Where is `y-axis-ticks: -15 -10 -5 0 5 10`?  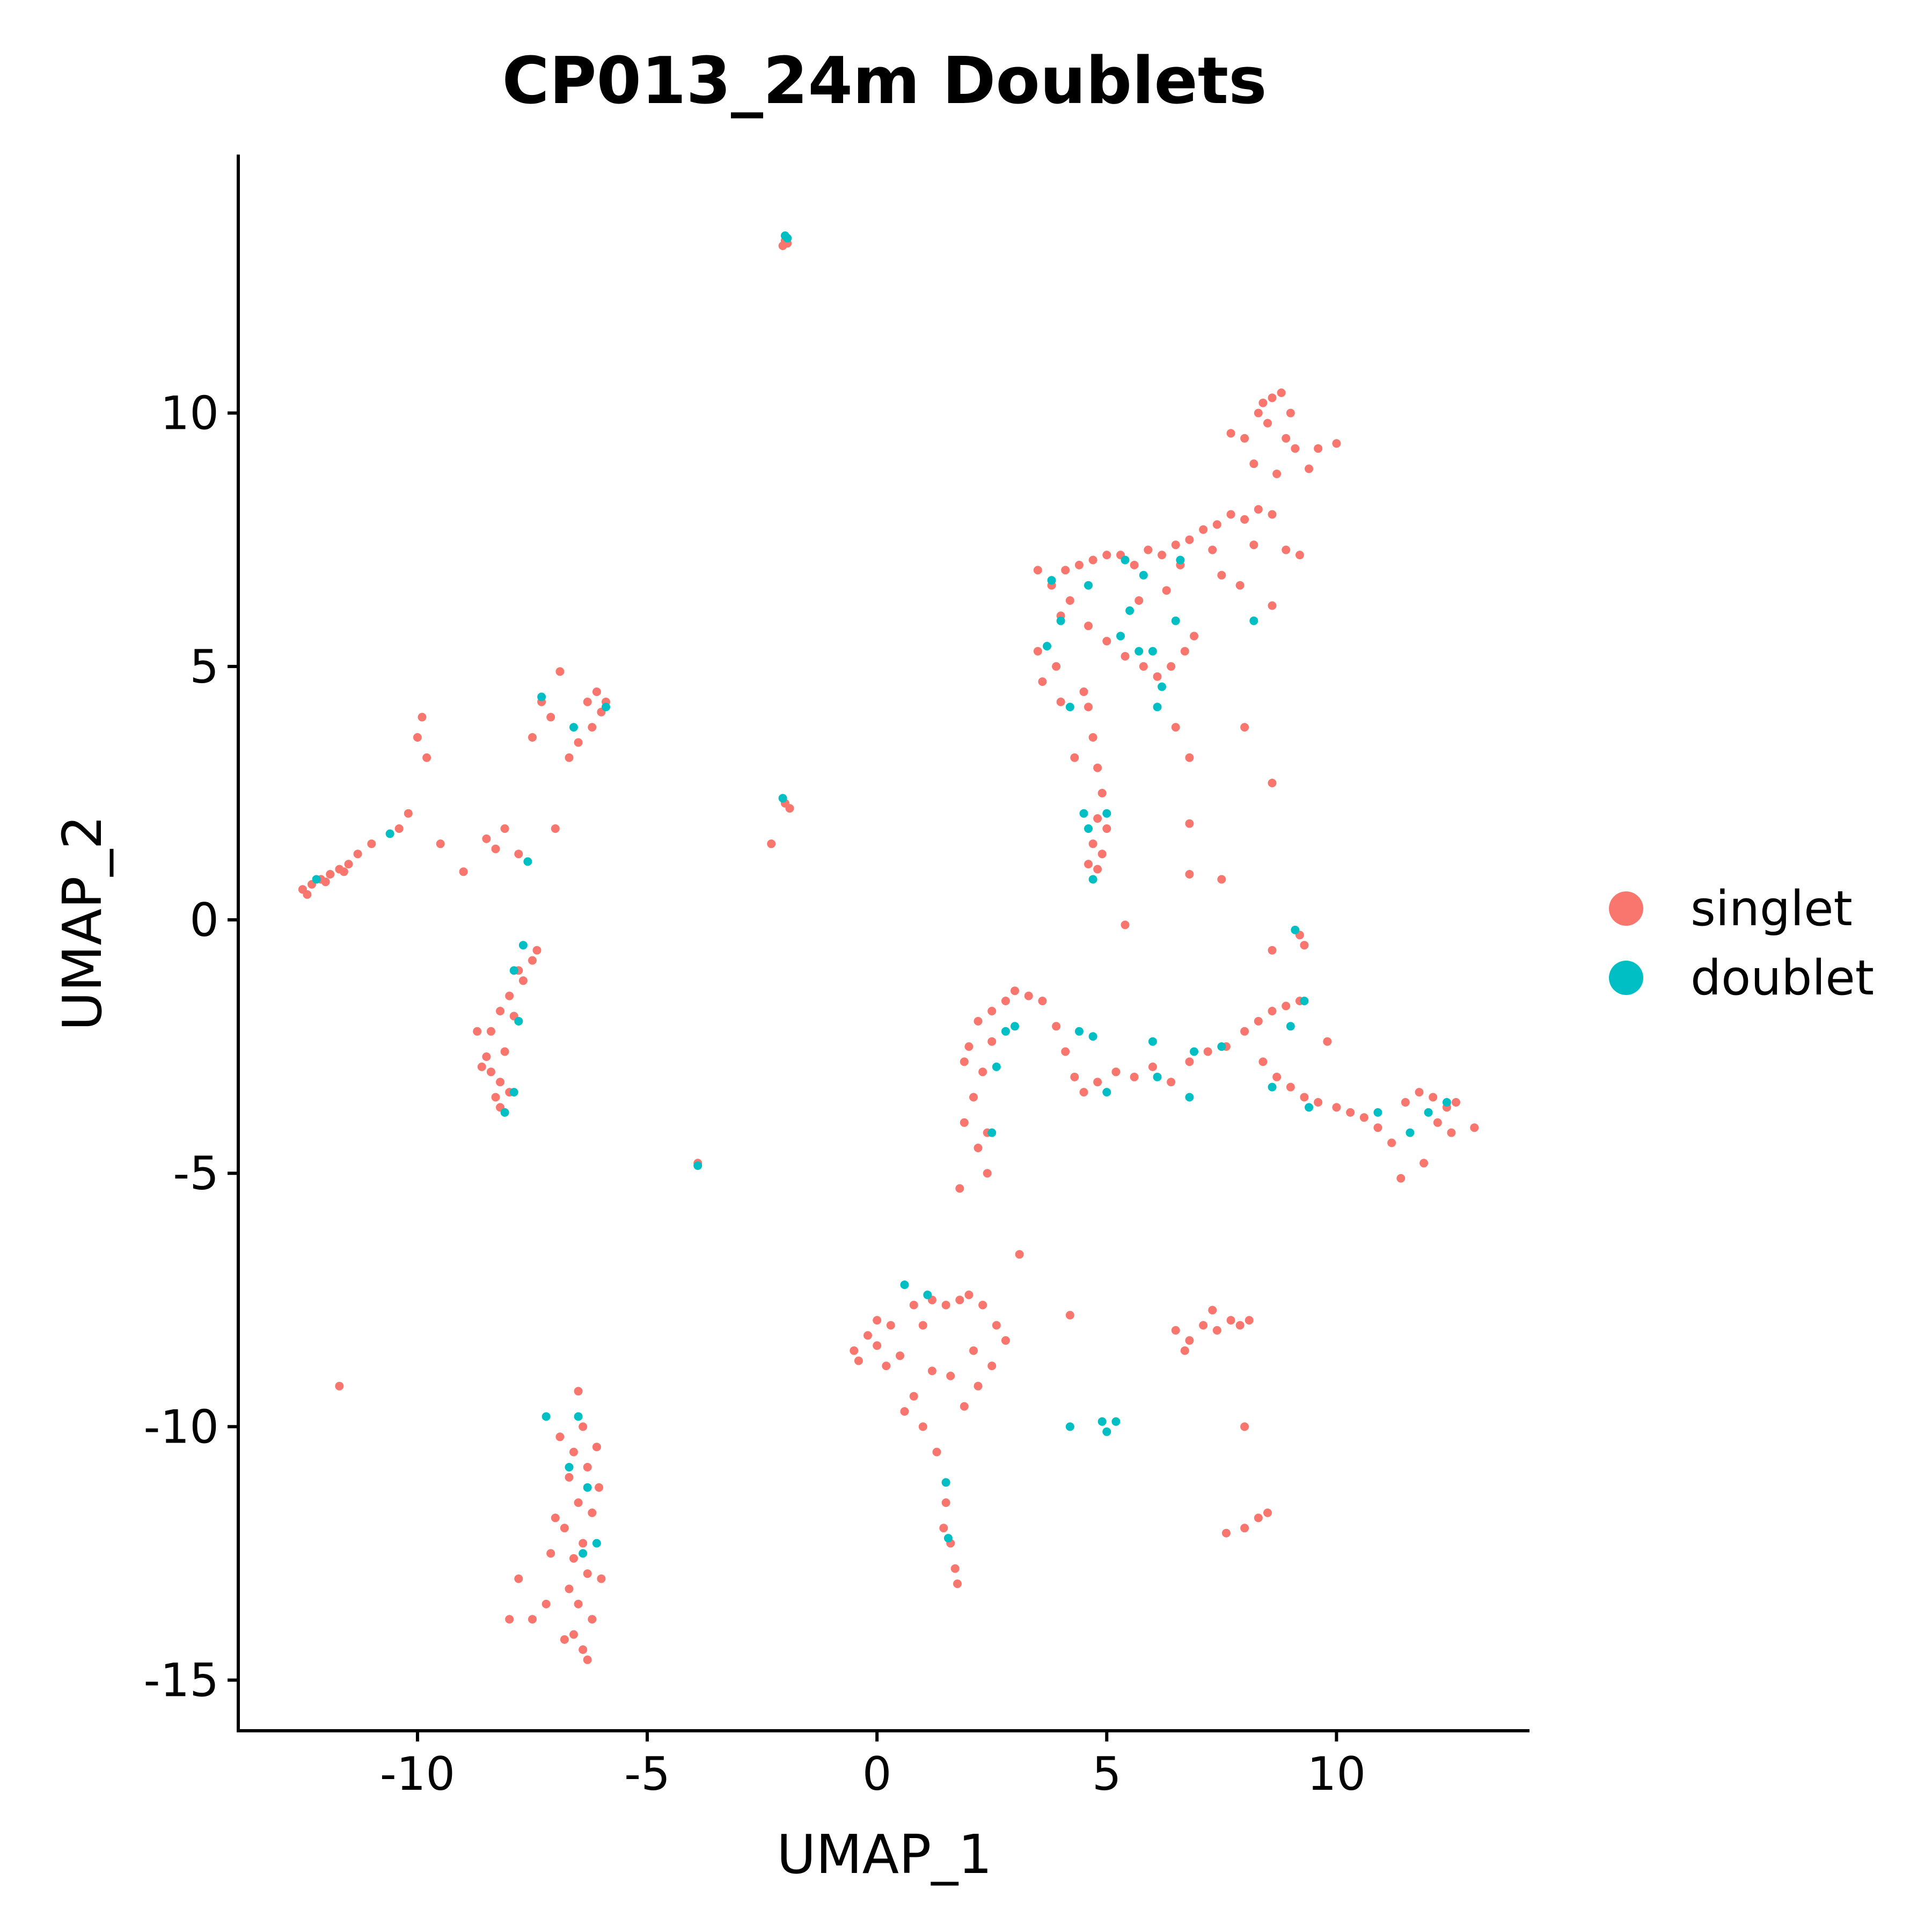
y-axis-ticks: -15 -10 -5 0 5 10 is located at coordinates (191, 1047).